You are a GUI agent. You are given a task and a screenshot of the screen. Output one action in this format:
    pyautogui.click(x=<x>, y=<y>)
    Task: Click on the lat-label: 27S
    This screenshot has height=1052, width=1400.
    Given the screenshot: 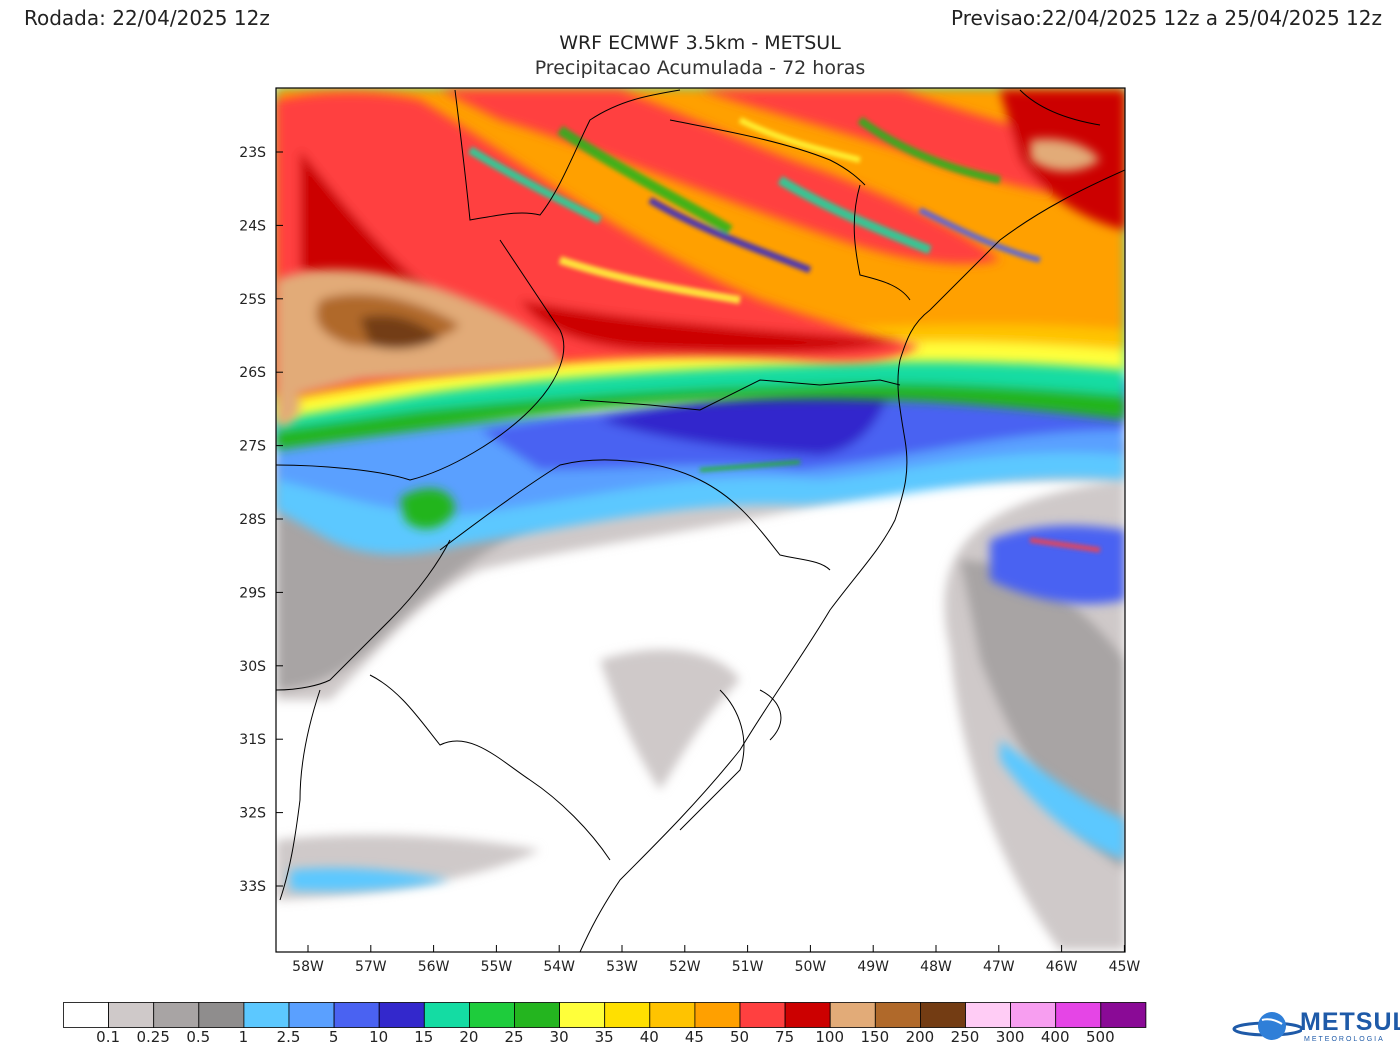 What is the action you would take?
    pyautogui.click(x=252, y=447)
    